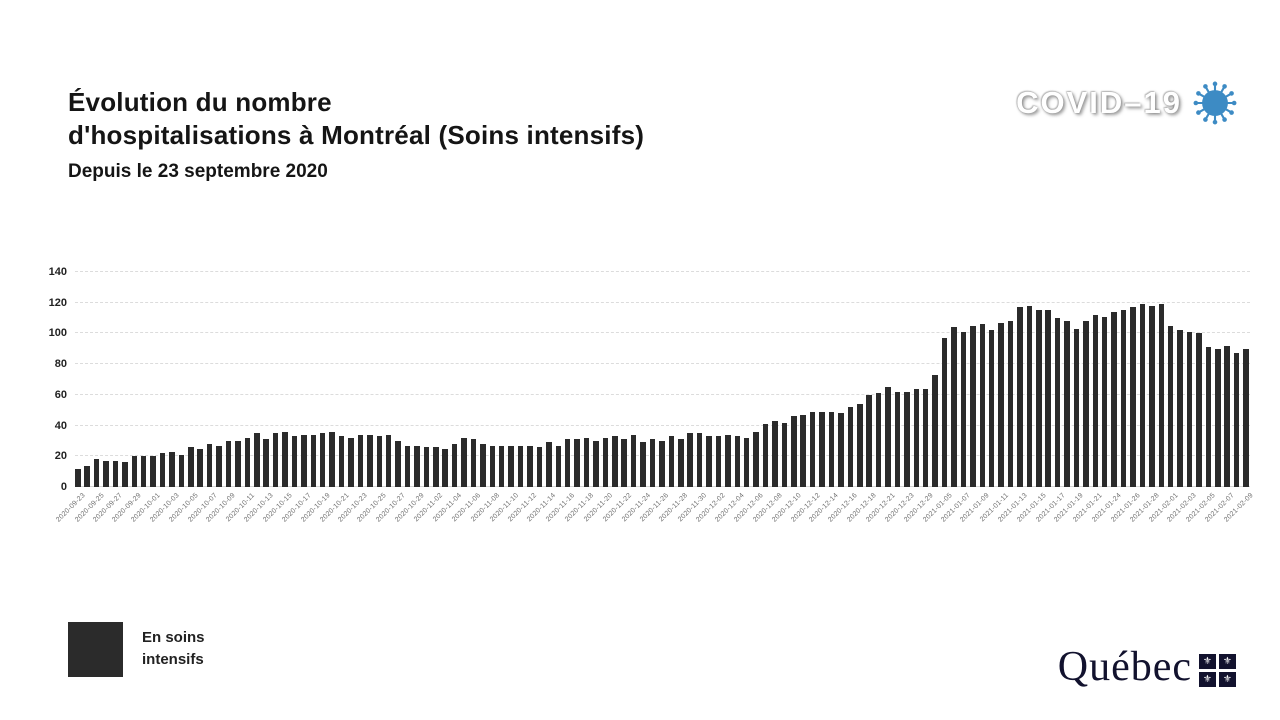  Describe the element at coordinates (173, 648) in the screenshot. I see `legend-label: En soins intensifs` at that location.